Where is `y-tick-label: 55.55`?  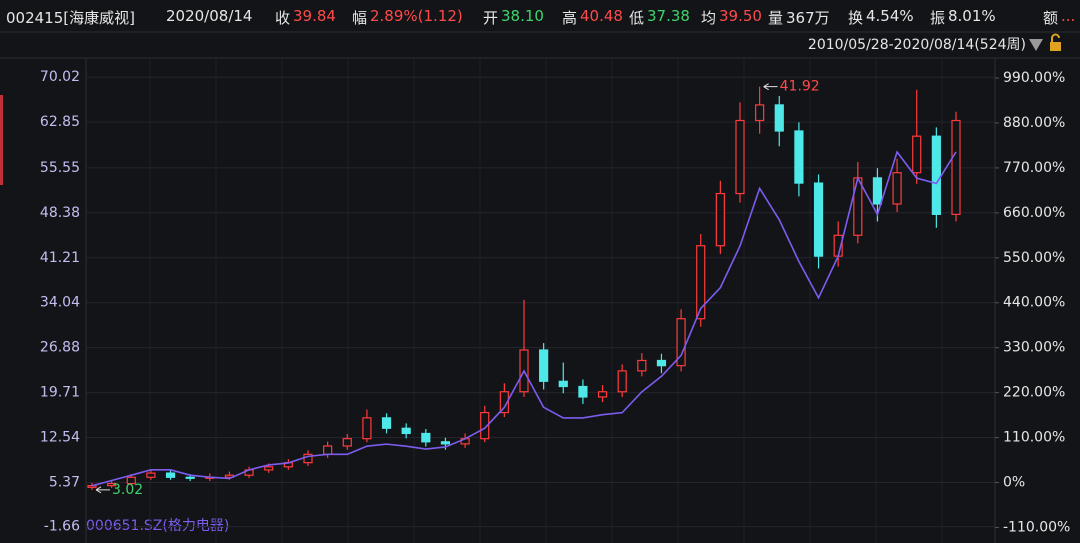 y-tick-label: 55.55 is located at coordinates (60, 168).